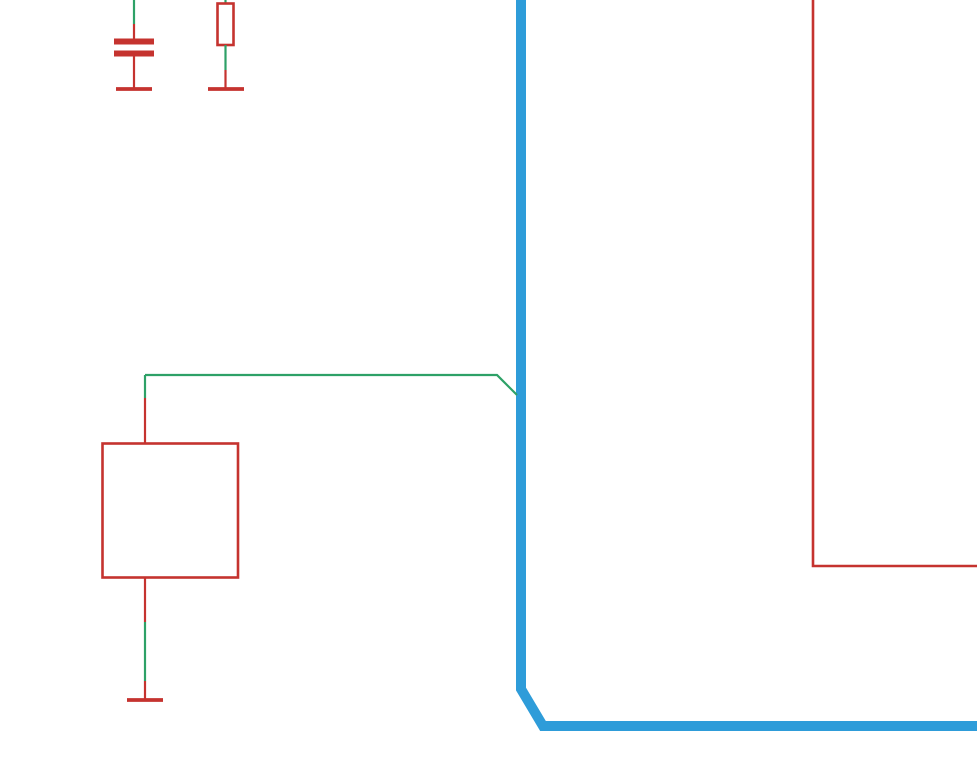 This screenshot has height=758, width=977. I want to click on mic-pwr-wire, so click(331, 384).